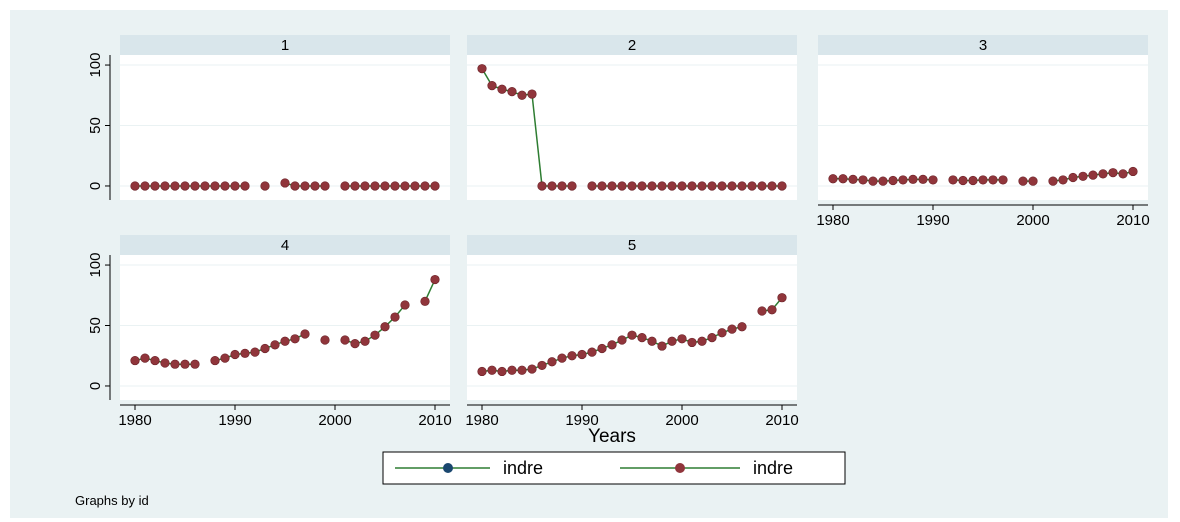 The height and width of the screenshot is (522, 1180). I want to click on panel-header, so click(632, 245).